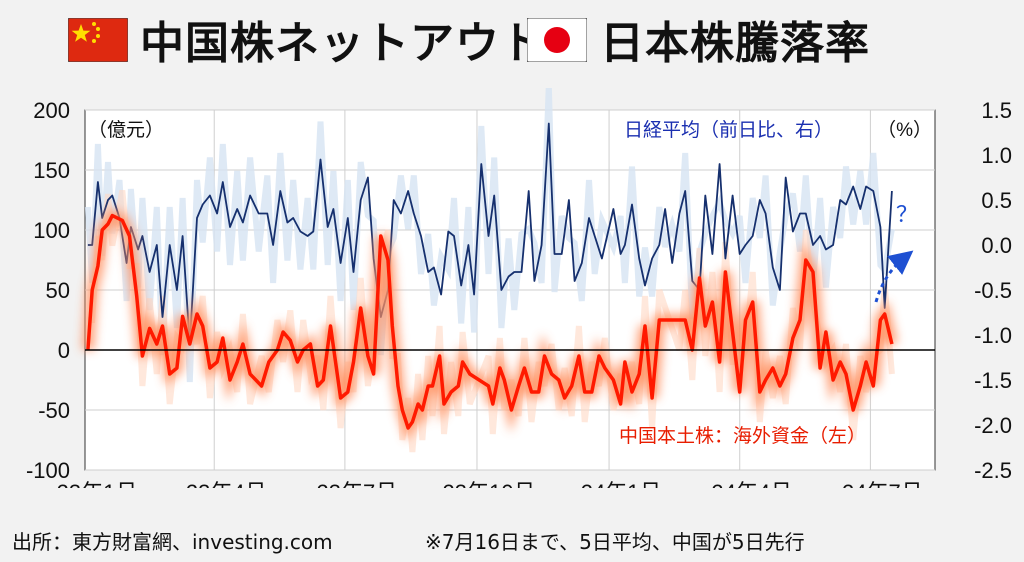 Image resolution: width=1024 pixels, height=562 pixels. I want to click on x-tick-label: 24年1月, so click(621, 484).